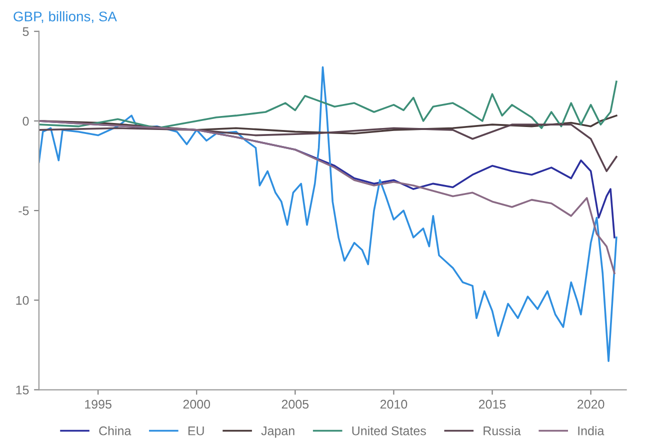 The width and height of the screenshot is (649, 448). What do you see at coordinates (65, 17) in the screenshot?
I see `chart-title: GBP, billions, SA` at bounding box center [65, 17].